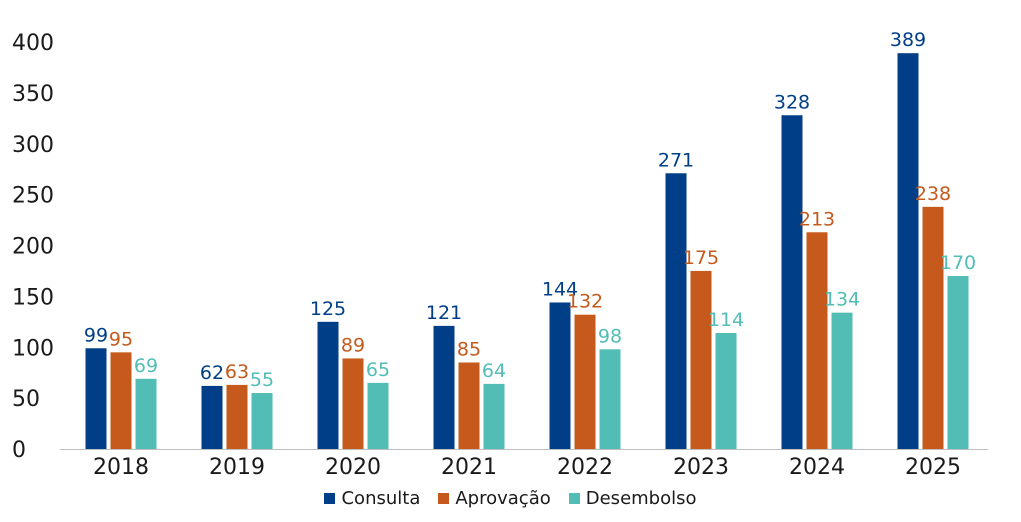  Describe the element at coordinates (726, 320) in the screenshot. I see `data-label: 114` at that location.